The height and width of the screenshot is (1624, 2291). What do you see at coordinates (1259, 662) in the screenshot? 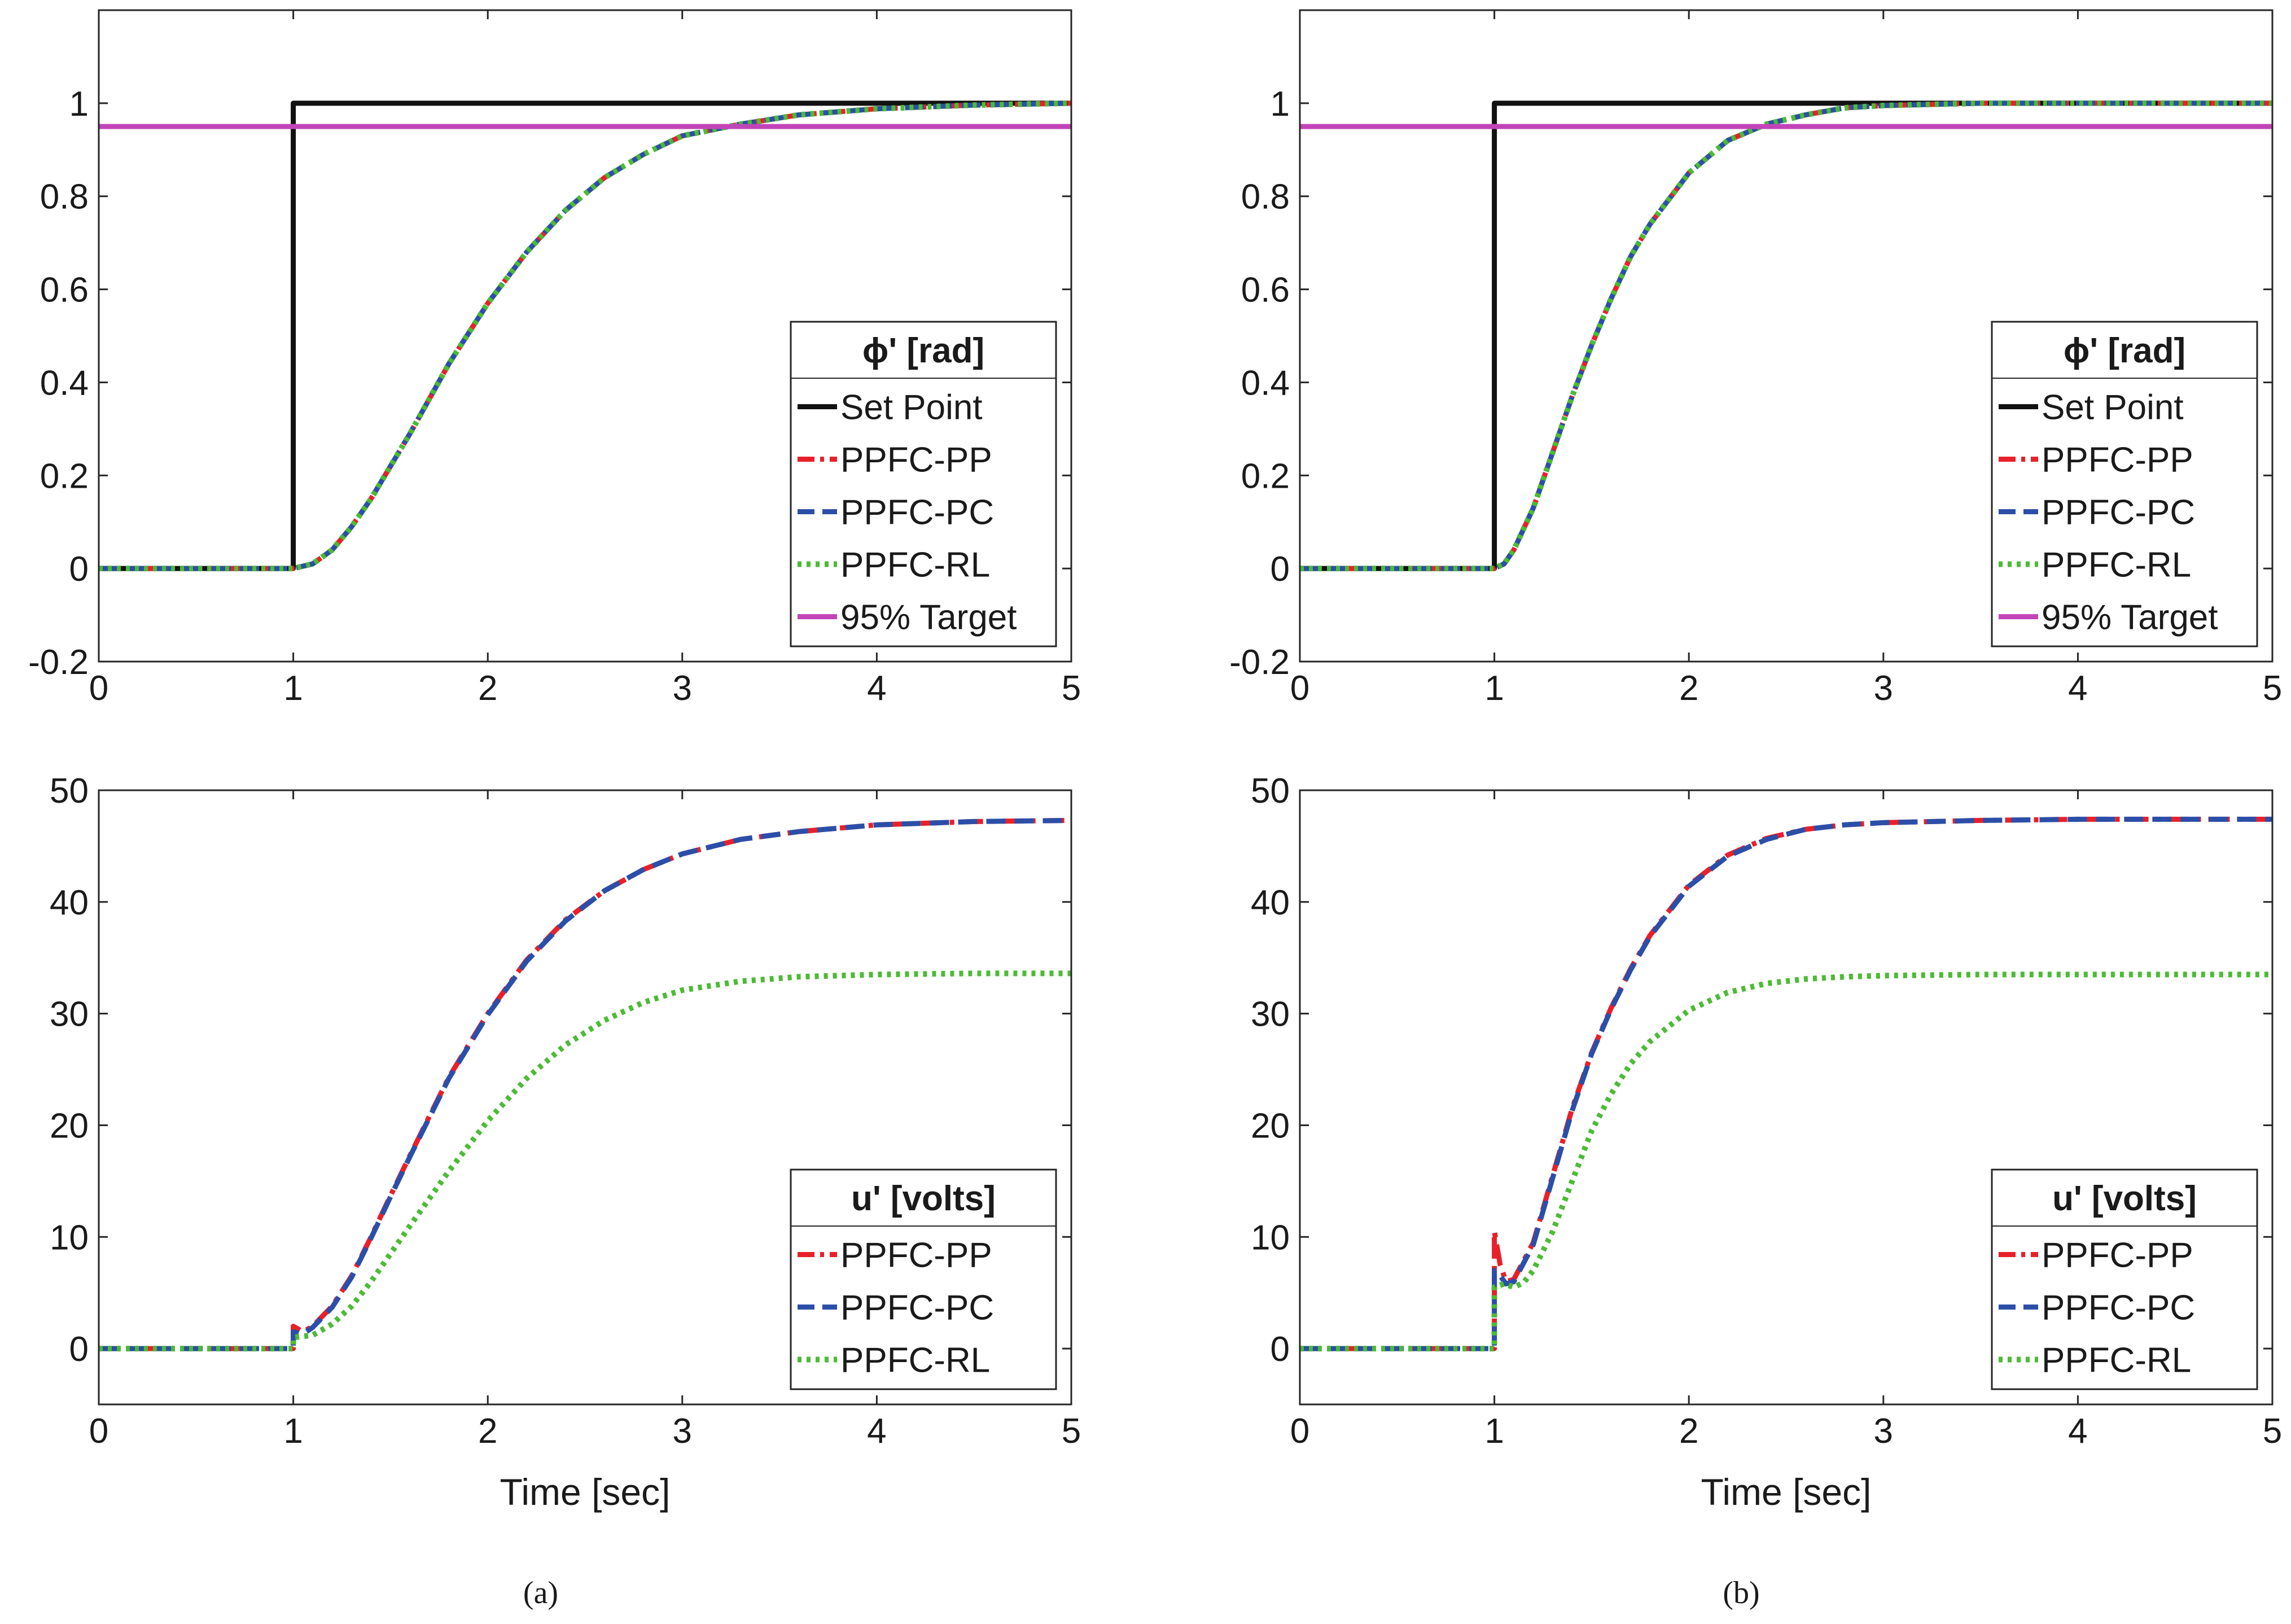
I see `y-tick-label: -0.2` at bounding box center [1259, 662].